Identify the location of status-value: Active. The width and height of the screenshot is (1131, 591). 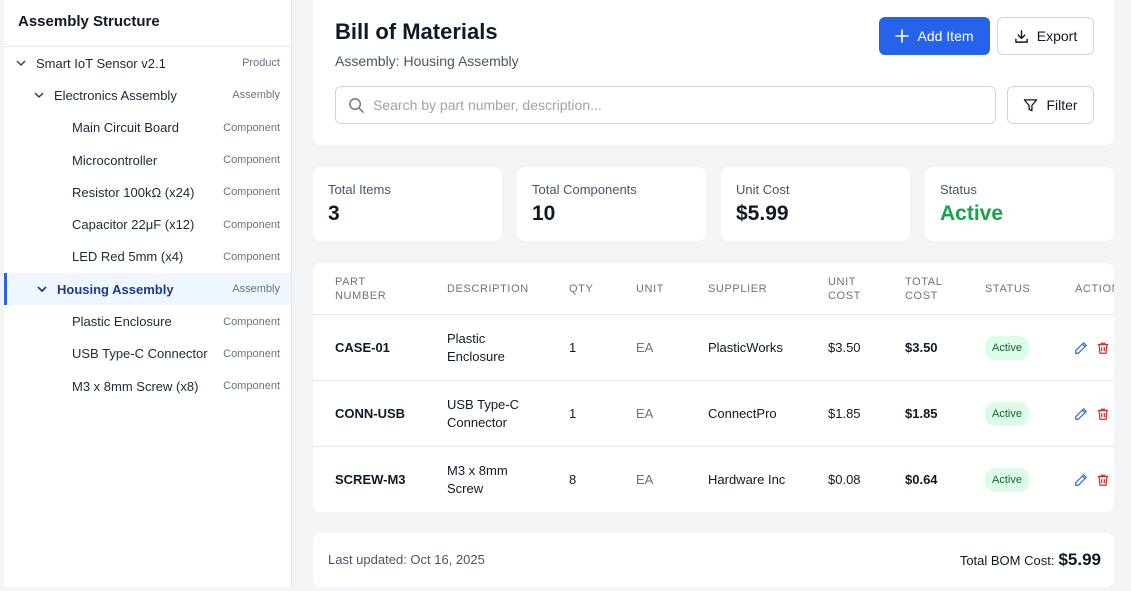
(972, 213).